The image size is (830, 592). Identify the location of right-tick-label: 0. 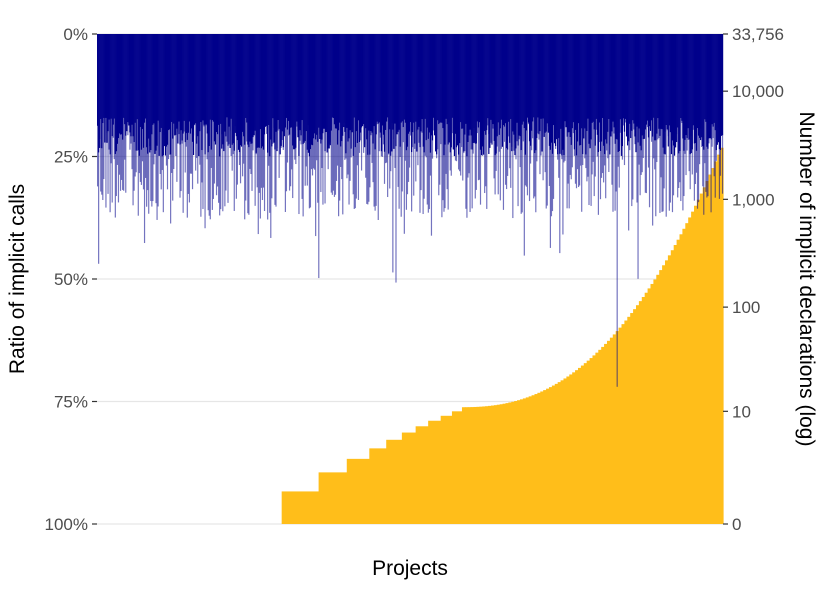
(736, 524).